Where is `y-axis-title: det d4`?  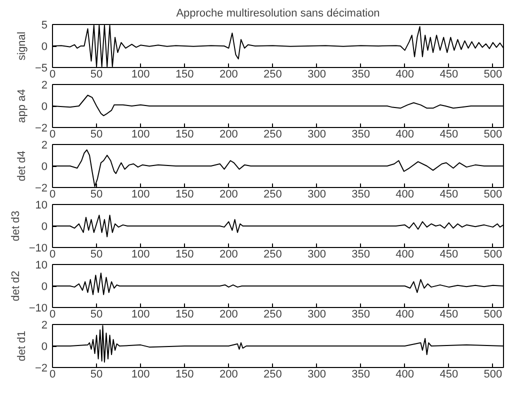
y-axis-title: det d4 is located at coordinates (22, 166).